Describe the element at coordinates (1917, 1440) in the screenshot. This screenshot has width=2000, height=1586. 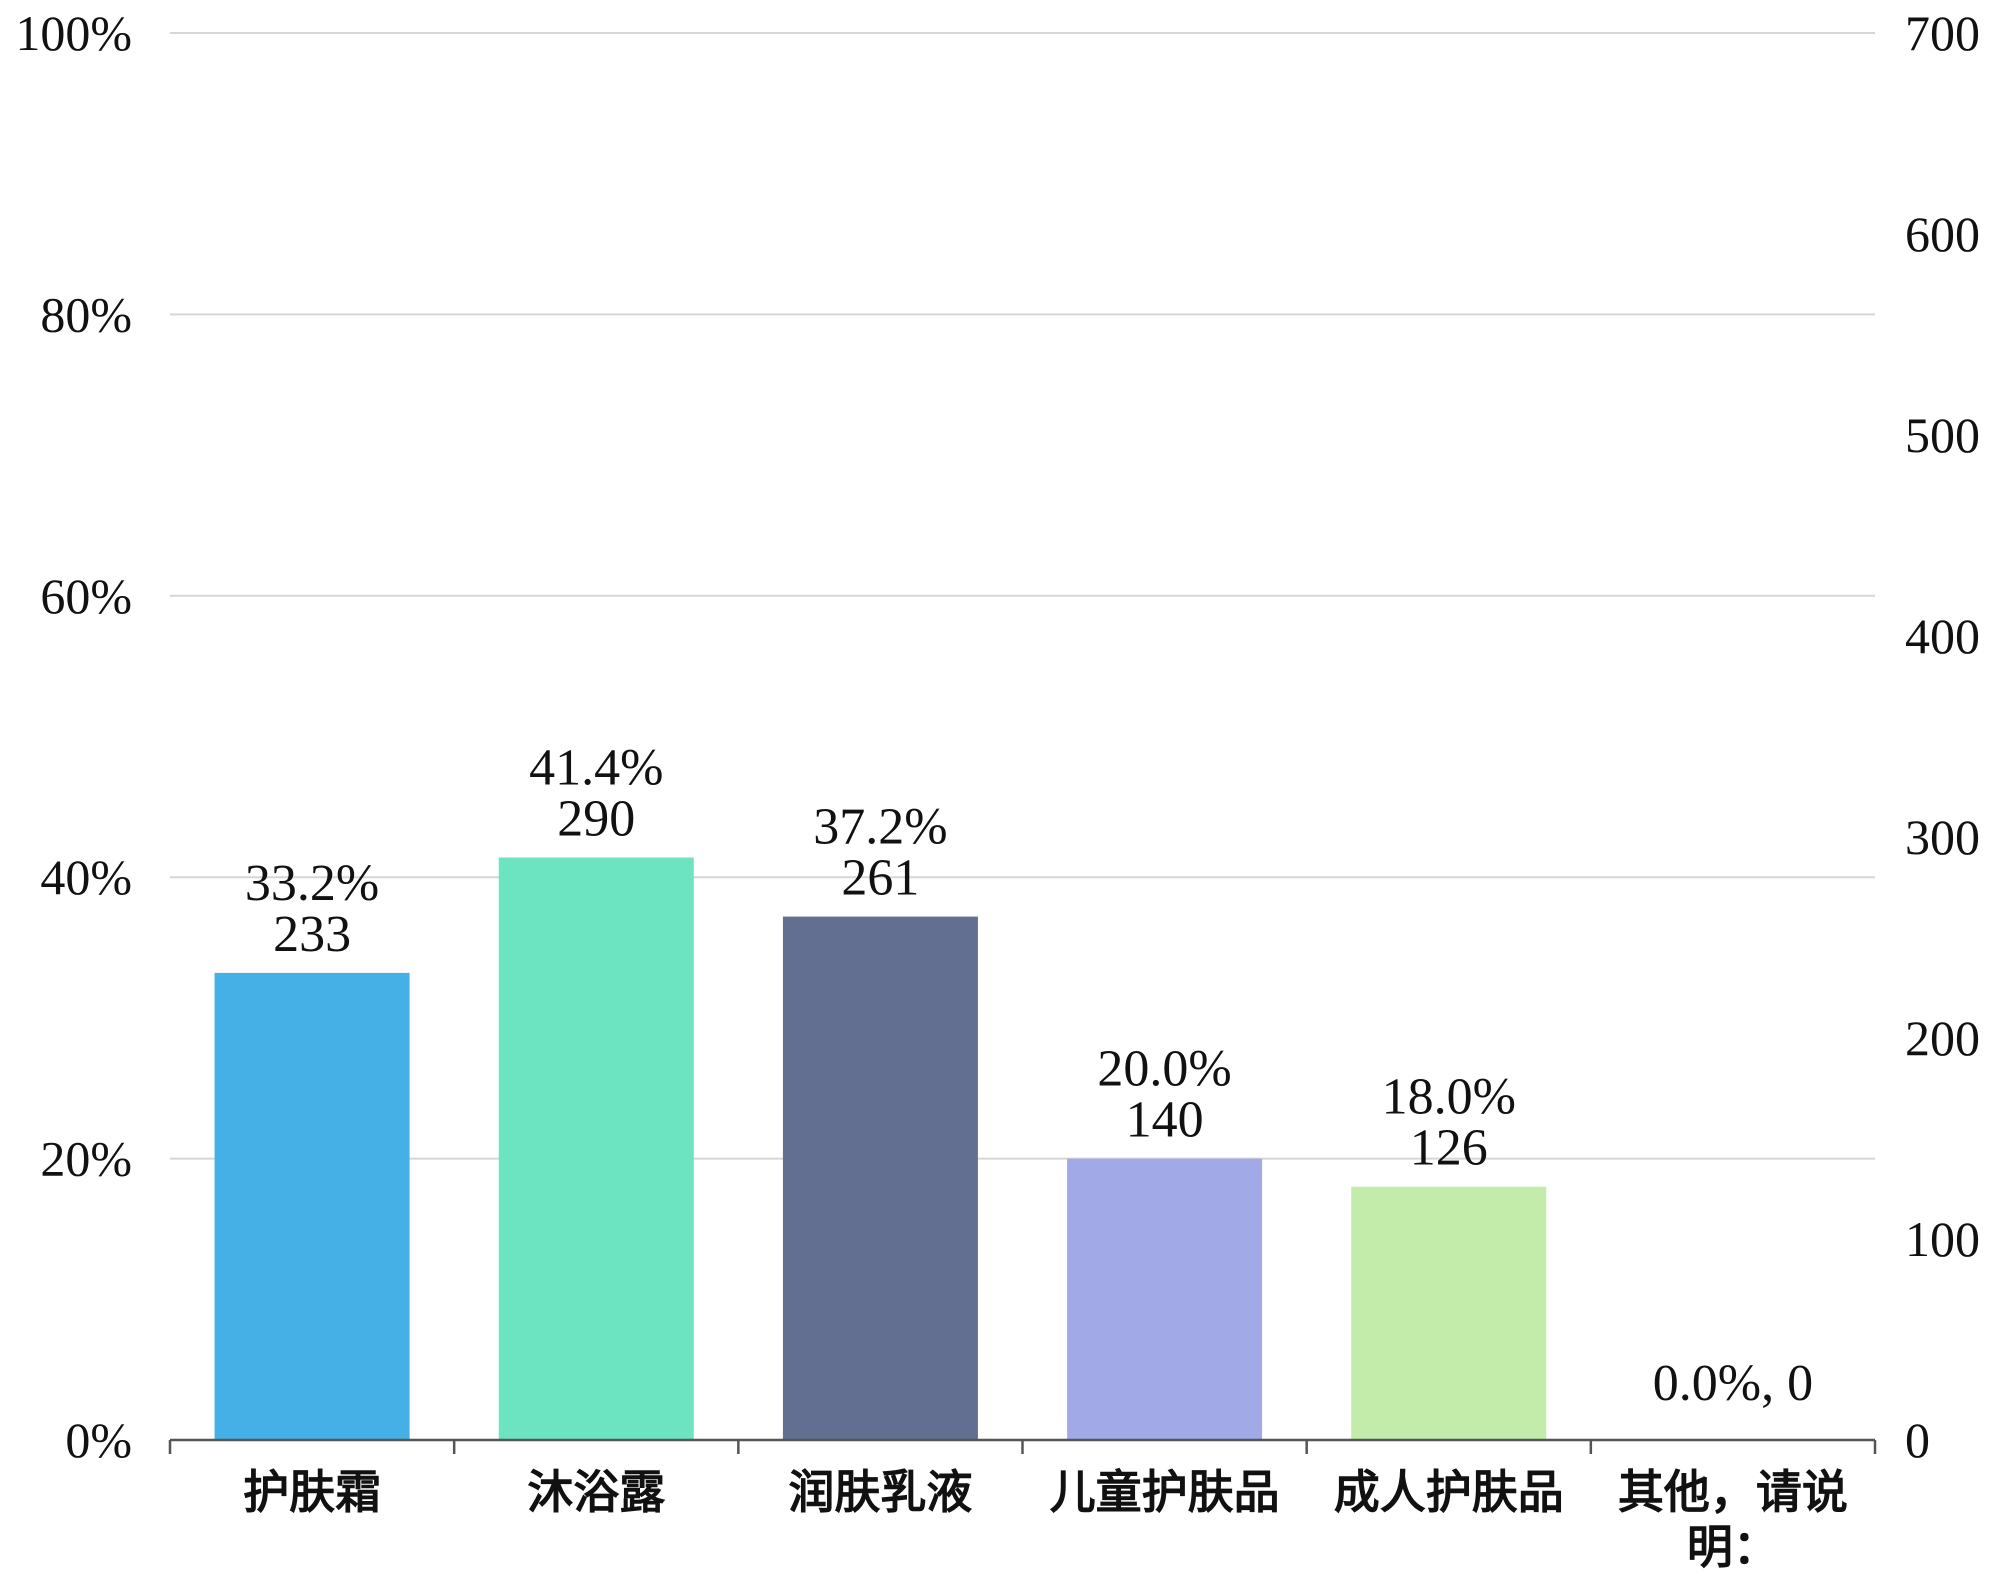
I see `y-right-tick-label: 0` at that location.